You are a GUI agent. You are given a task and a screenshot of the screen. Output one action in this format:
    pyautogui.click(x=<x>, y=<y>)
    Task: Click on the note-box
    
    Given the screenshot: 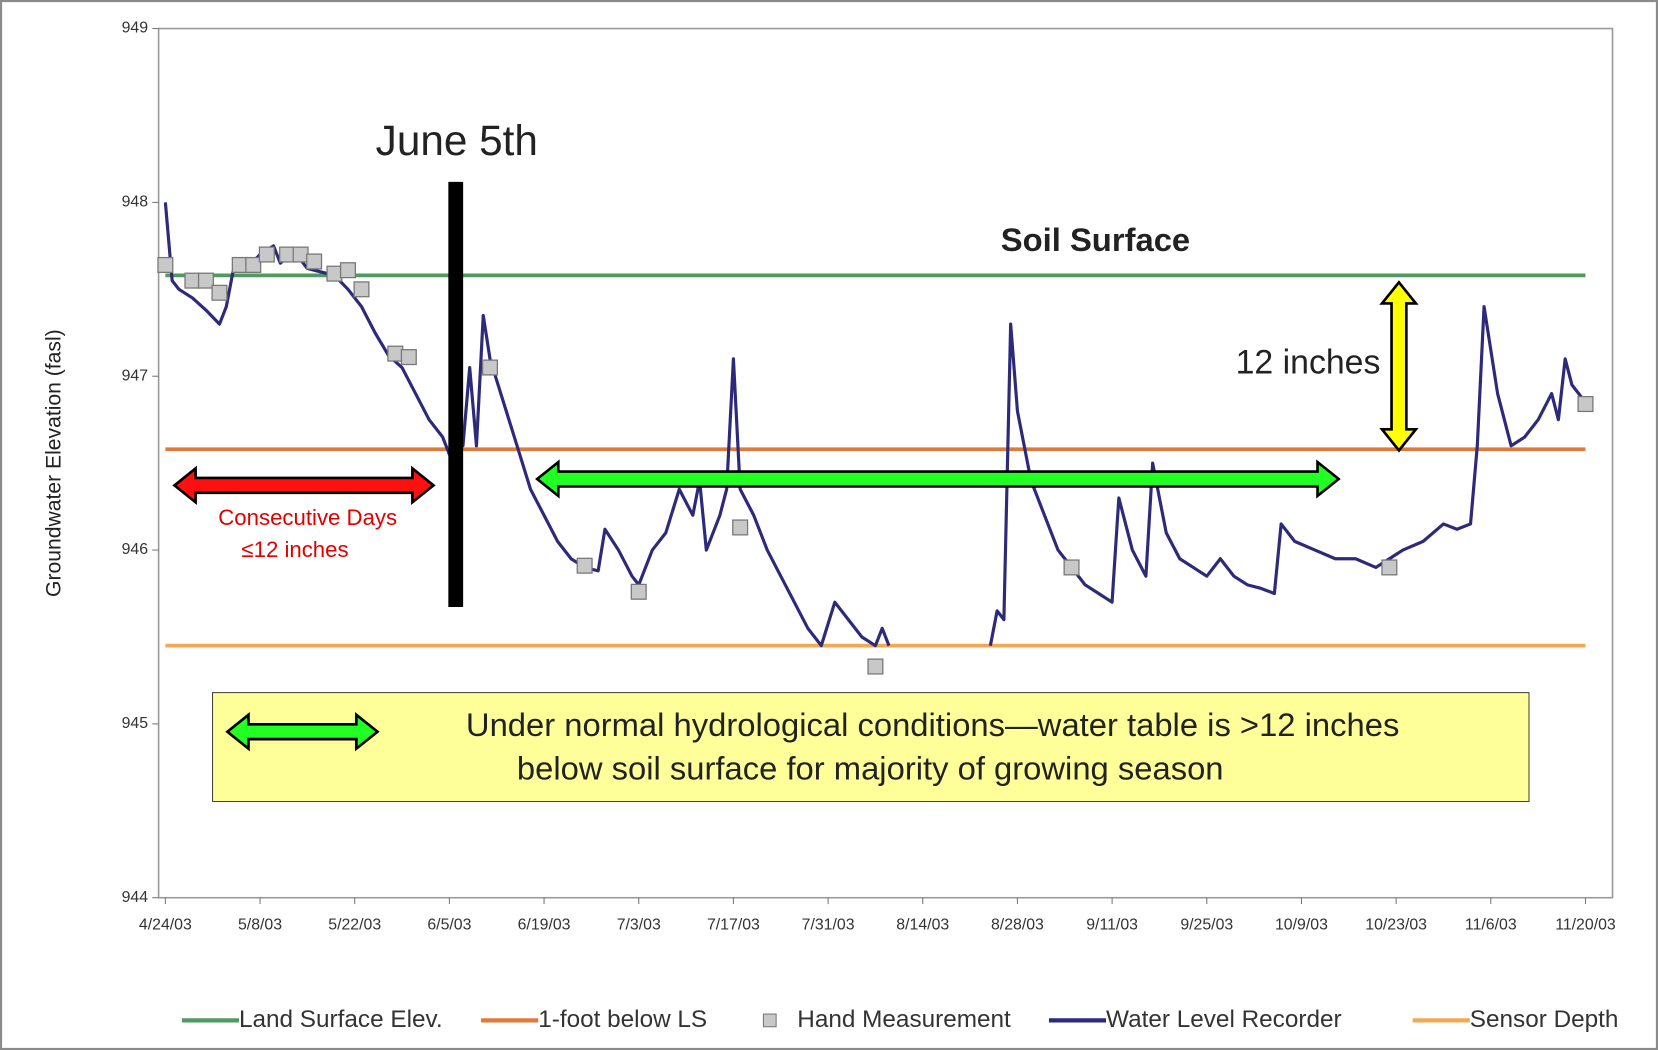 What is the action you would take?
    pyautogui.click(x=871, y=747)
    